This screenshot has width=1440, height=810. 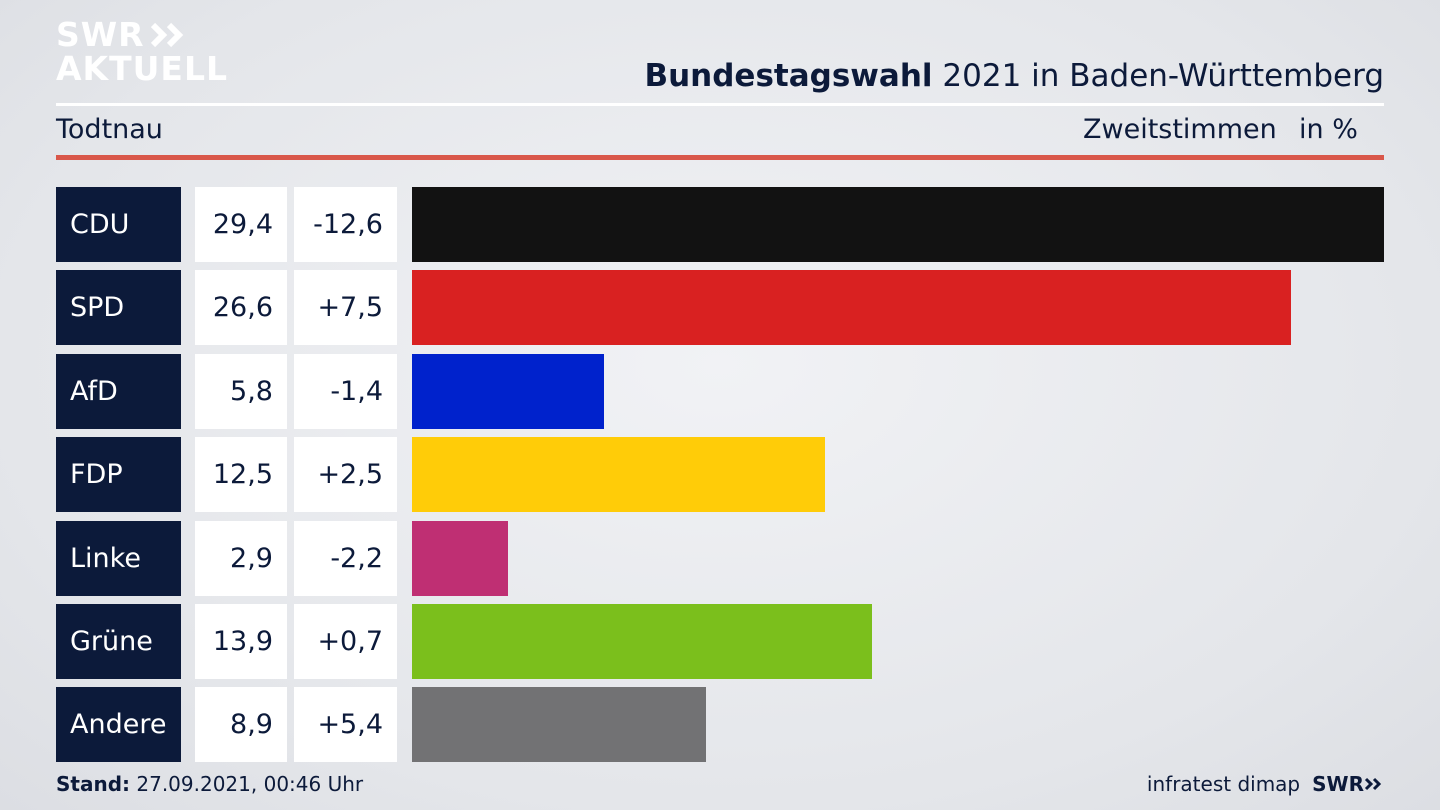 What do you see at coordinates (118, 558) in the screenshot?
I see `party-label: Linke` at bounding box center [118, 558].